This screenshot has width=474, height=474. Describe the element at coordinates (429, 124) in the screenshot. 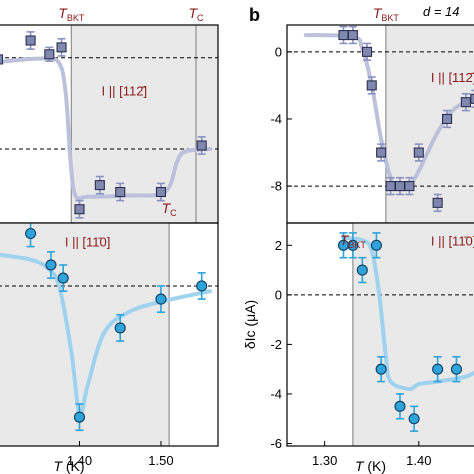

I see `shaded-region` at that location.